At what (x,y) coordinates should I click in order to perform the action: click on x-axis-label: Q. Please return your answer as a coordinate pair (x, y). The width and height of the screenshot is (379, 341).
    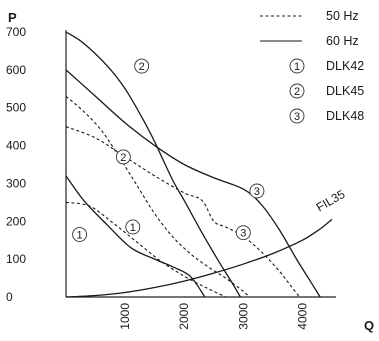
    Looking at the image, I should click on (369, 325).